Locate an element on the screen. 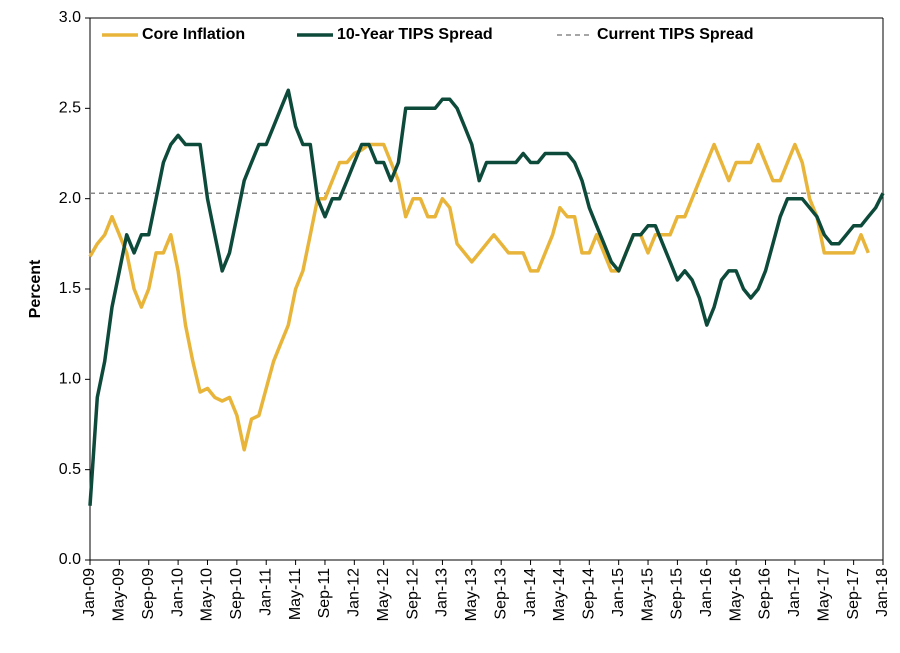  x-tick-label: Sep-09 is located at coordinates (148, 594).